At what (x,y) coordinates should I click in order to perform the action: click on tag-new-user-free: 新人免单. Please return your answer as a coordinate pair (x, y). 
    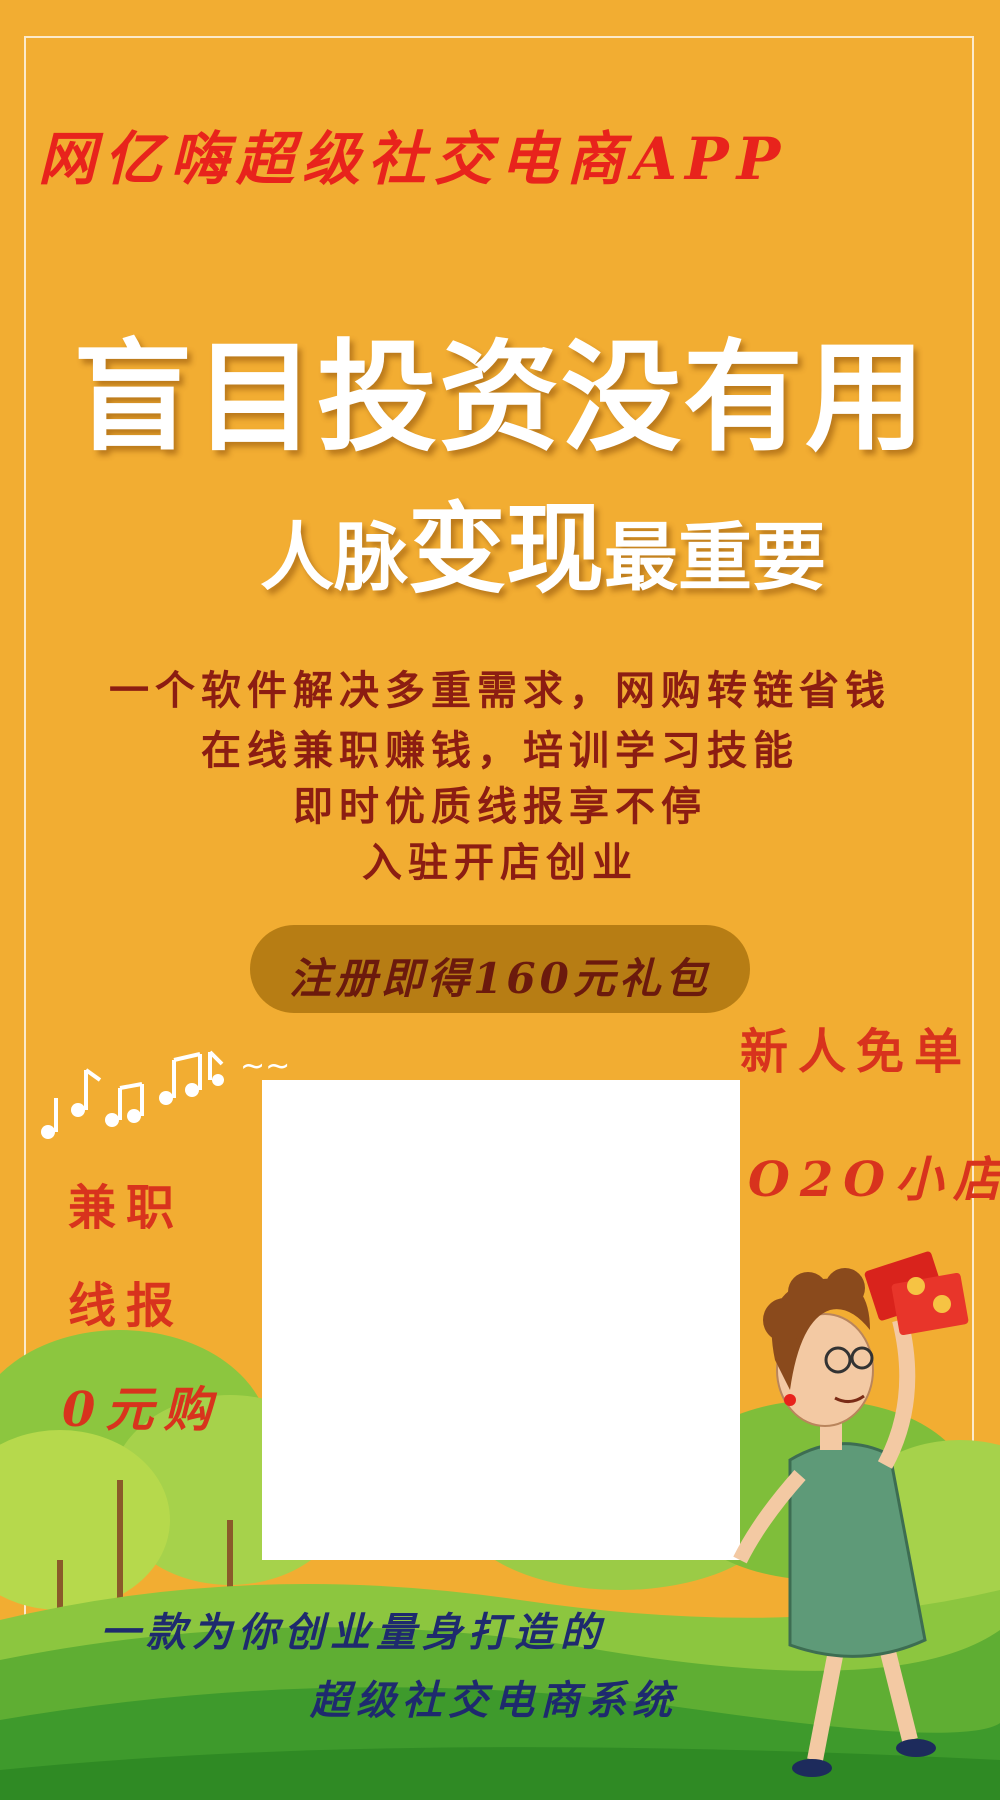
    Looking at the image, I should click on (856, 1052).